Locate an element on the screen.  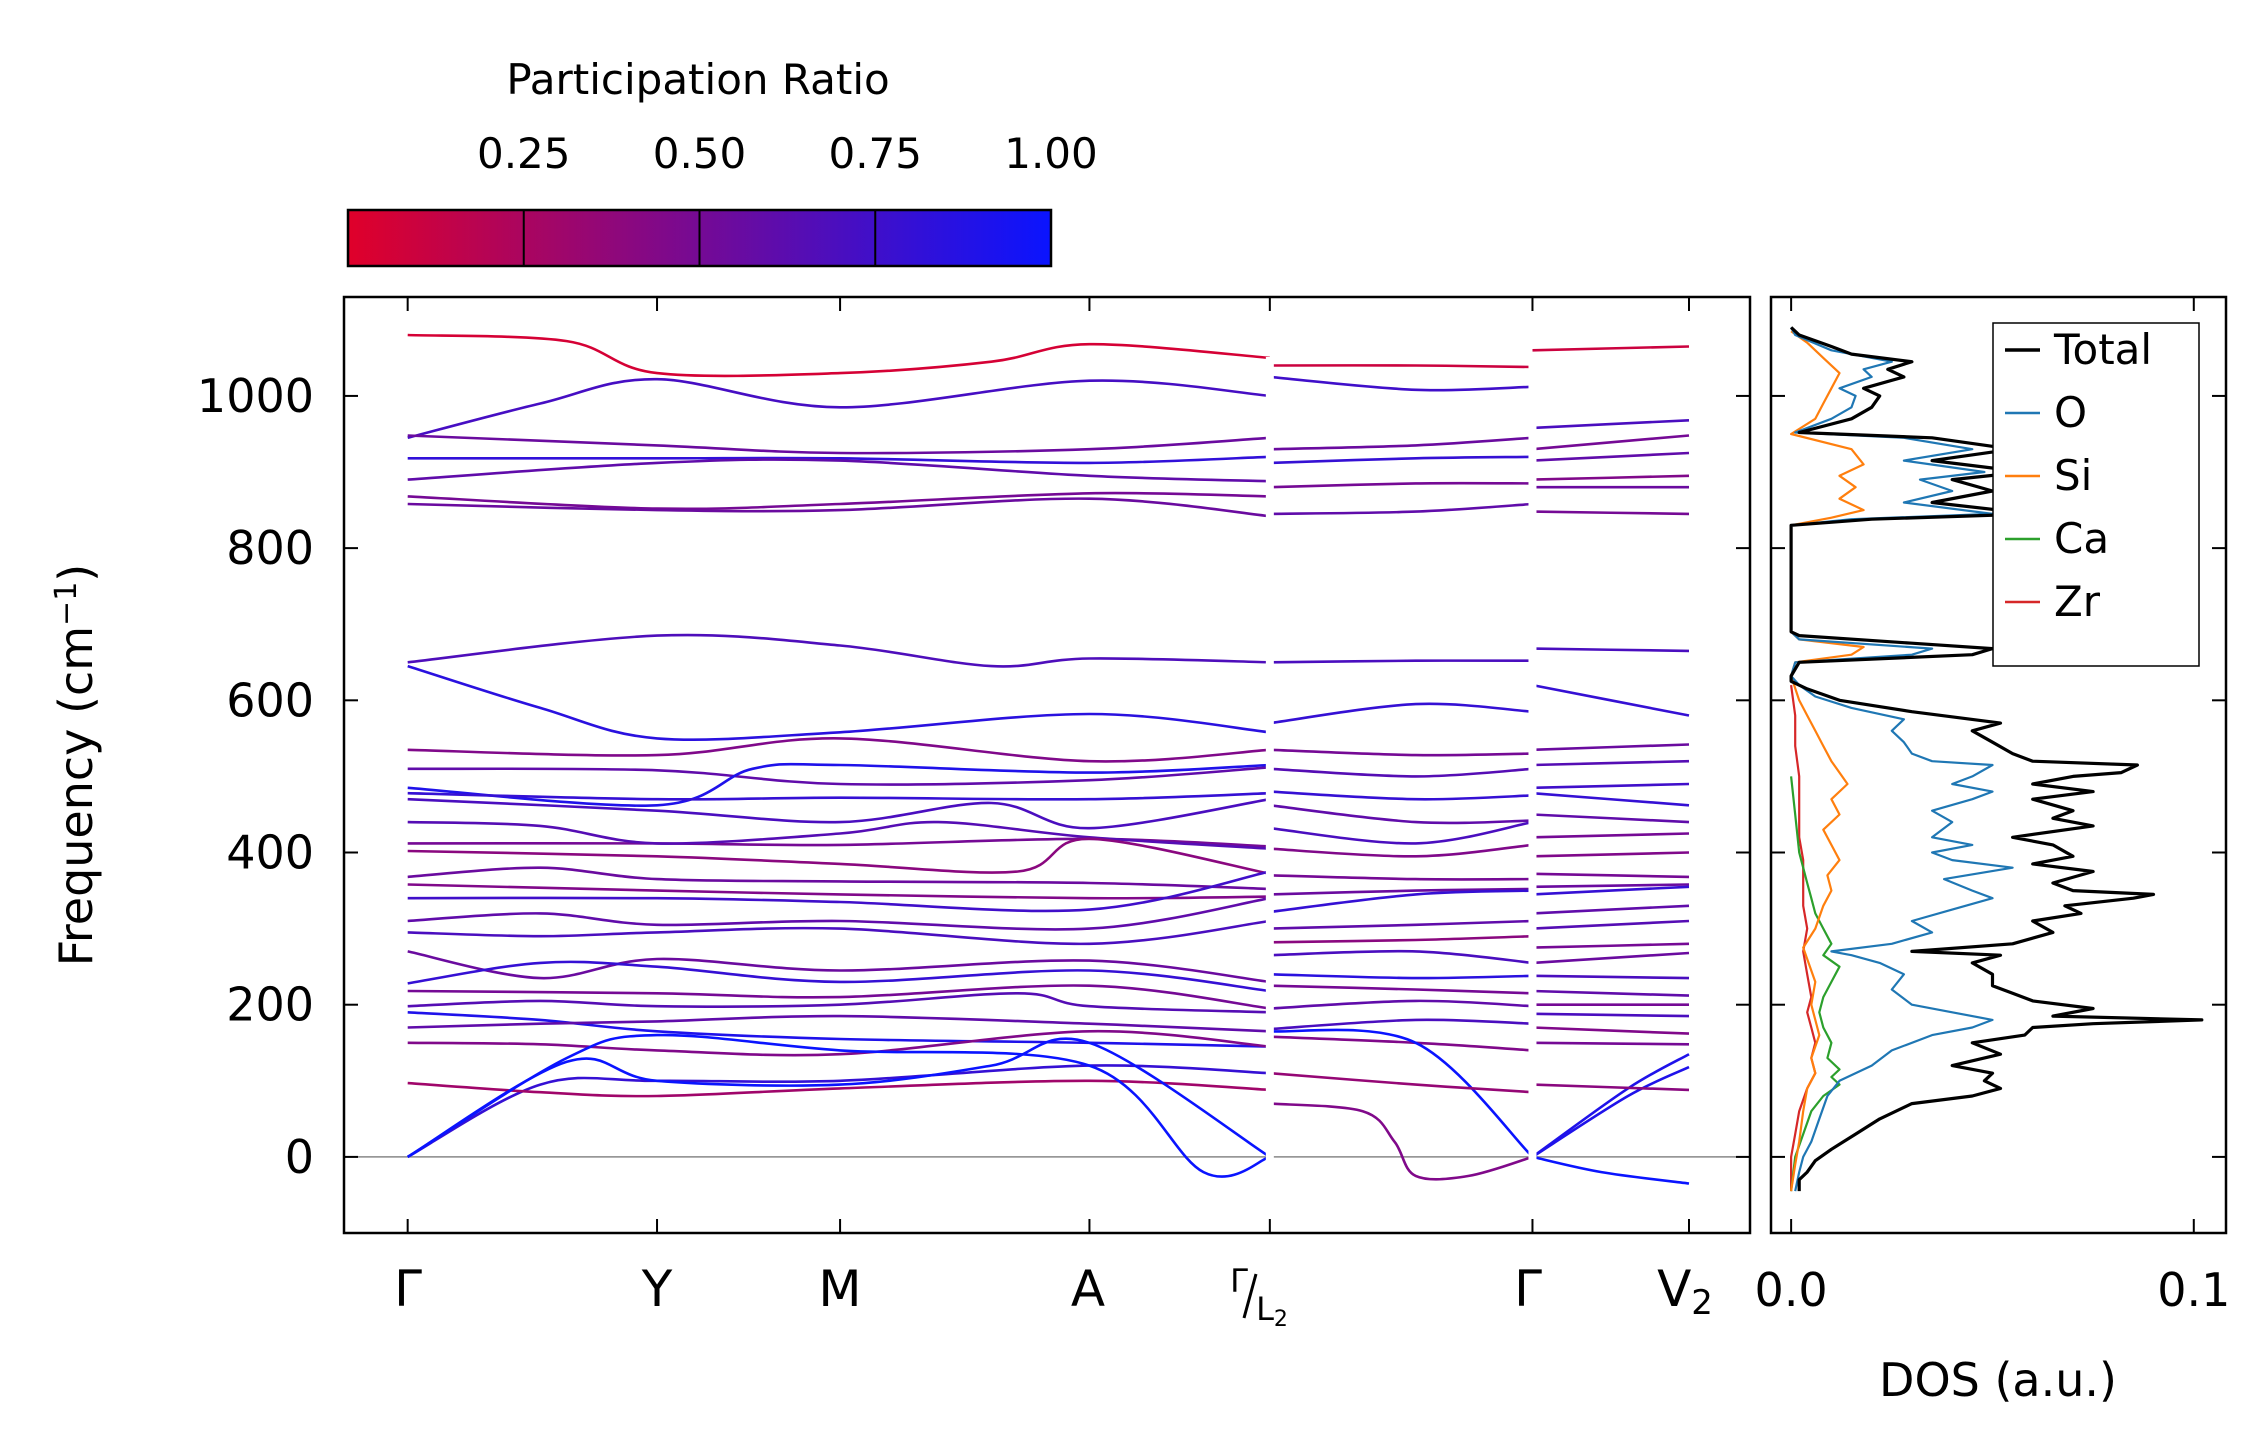
legend-label: Total is located at coordinates (2102, 349).